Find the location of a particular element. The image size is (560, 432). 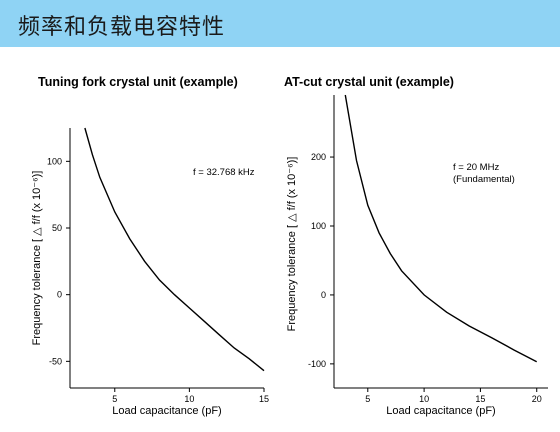

chart-title-left: Tuning fork crystal unit (example) is located at coordinates (138, 82).